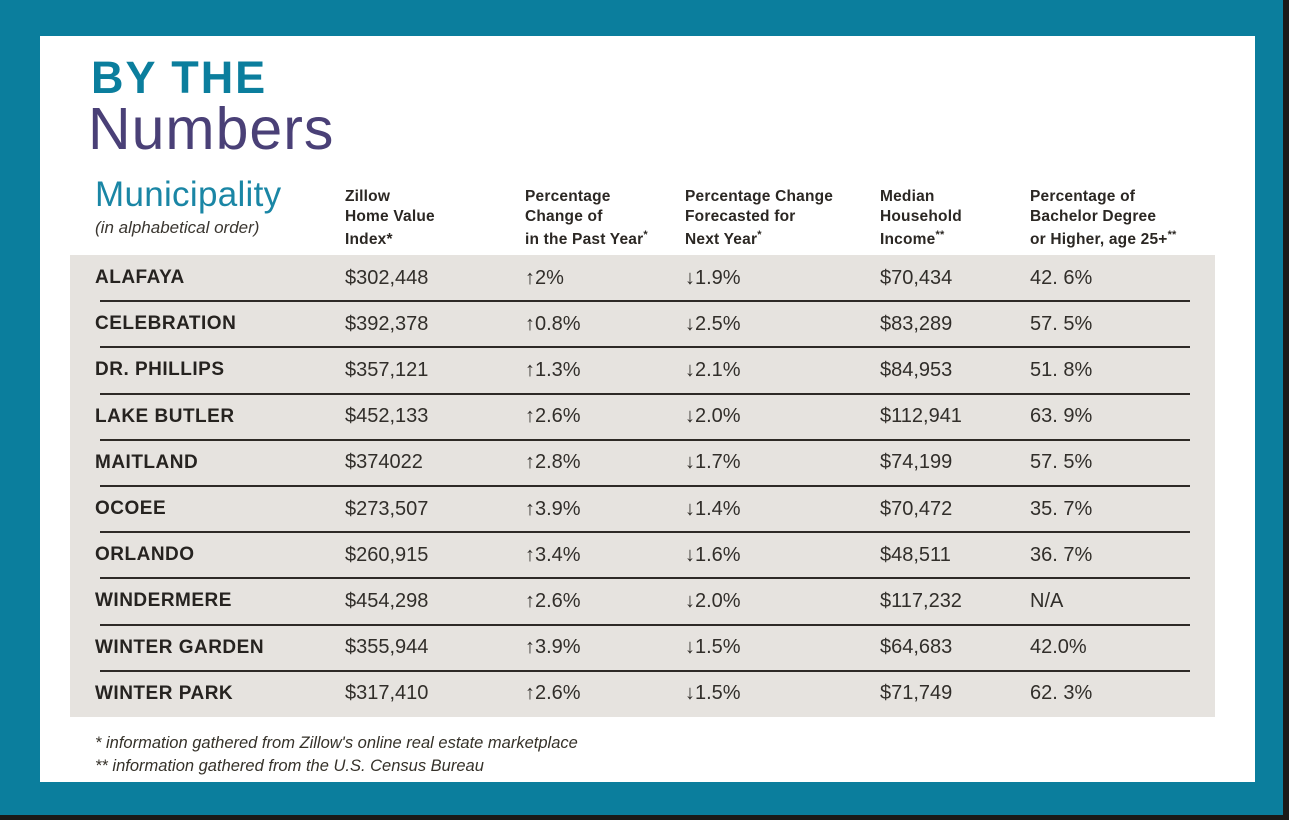 The height and width of the screenshot is (820, 1289). What do you see at coordinates (1093, 216) in the screenshot?
I see `header-line: Bachelor Degree` at bounding box center [1093, 216].